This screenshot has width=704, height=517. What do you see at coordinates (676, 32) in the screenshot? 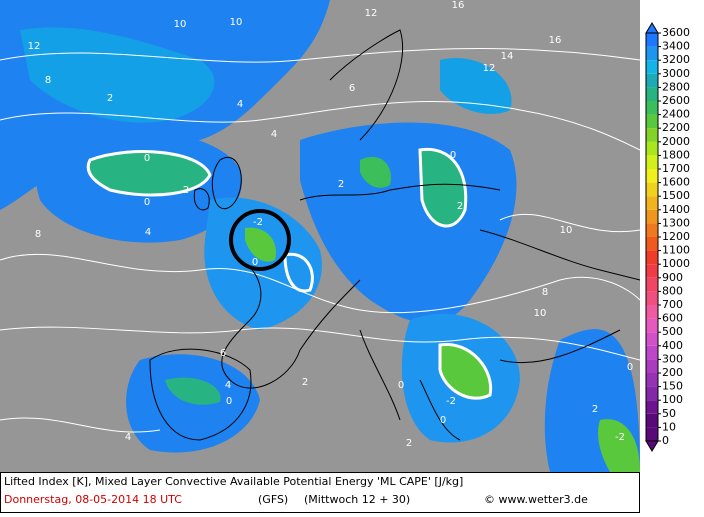
I see `legend-label: 3600` at bounding box center [676, 32].